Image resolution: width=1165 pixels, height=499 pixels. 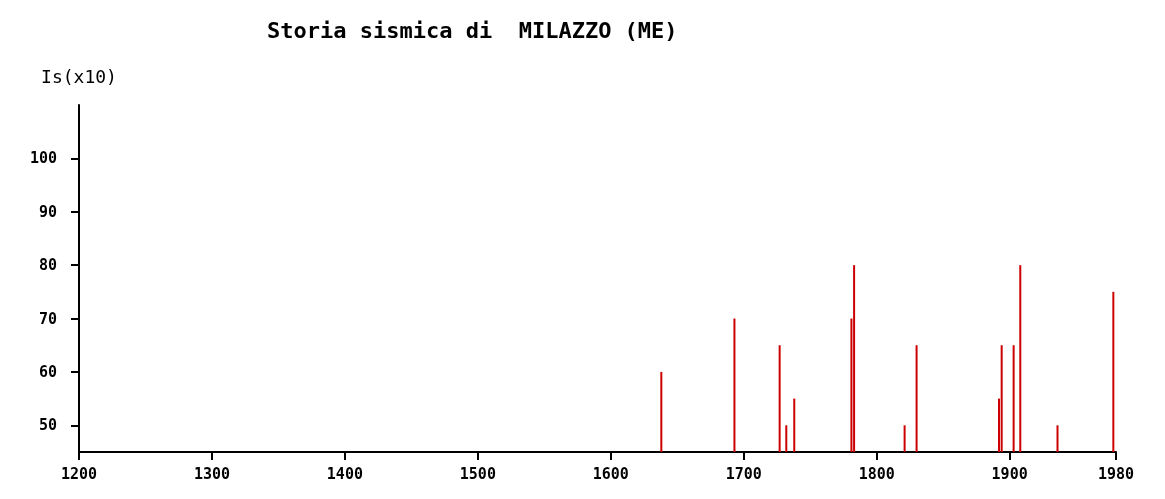 I want to click on y-tick-label: 50, so click(x=47, y=425).